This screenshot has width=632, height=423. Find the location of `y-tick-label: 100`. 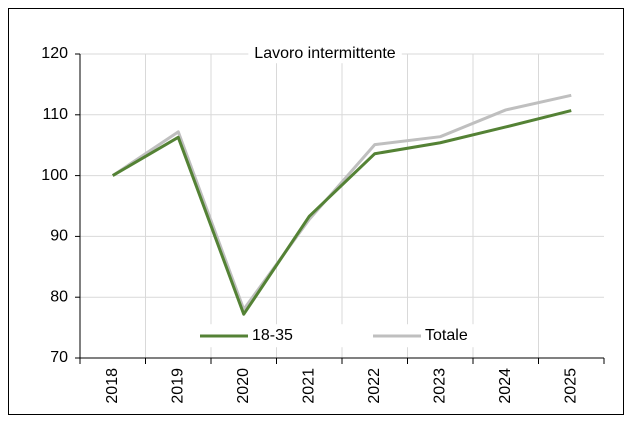

y-tick-label: 100 is located at coordinates (54, 175).